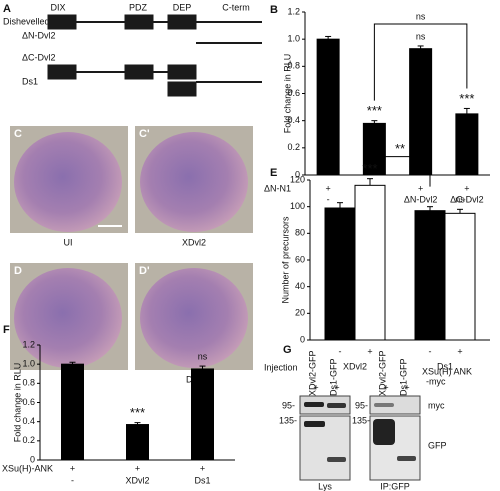  I want to click on construct-label: ΔN-Dvl2, so click(39, 35).